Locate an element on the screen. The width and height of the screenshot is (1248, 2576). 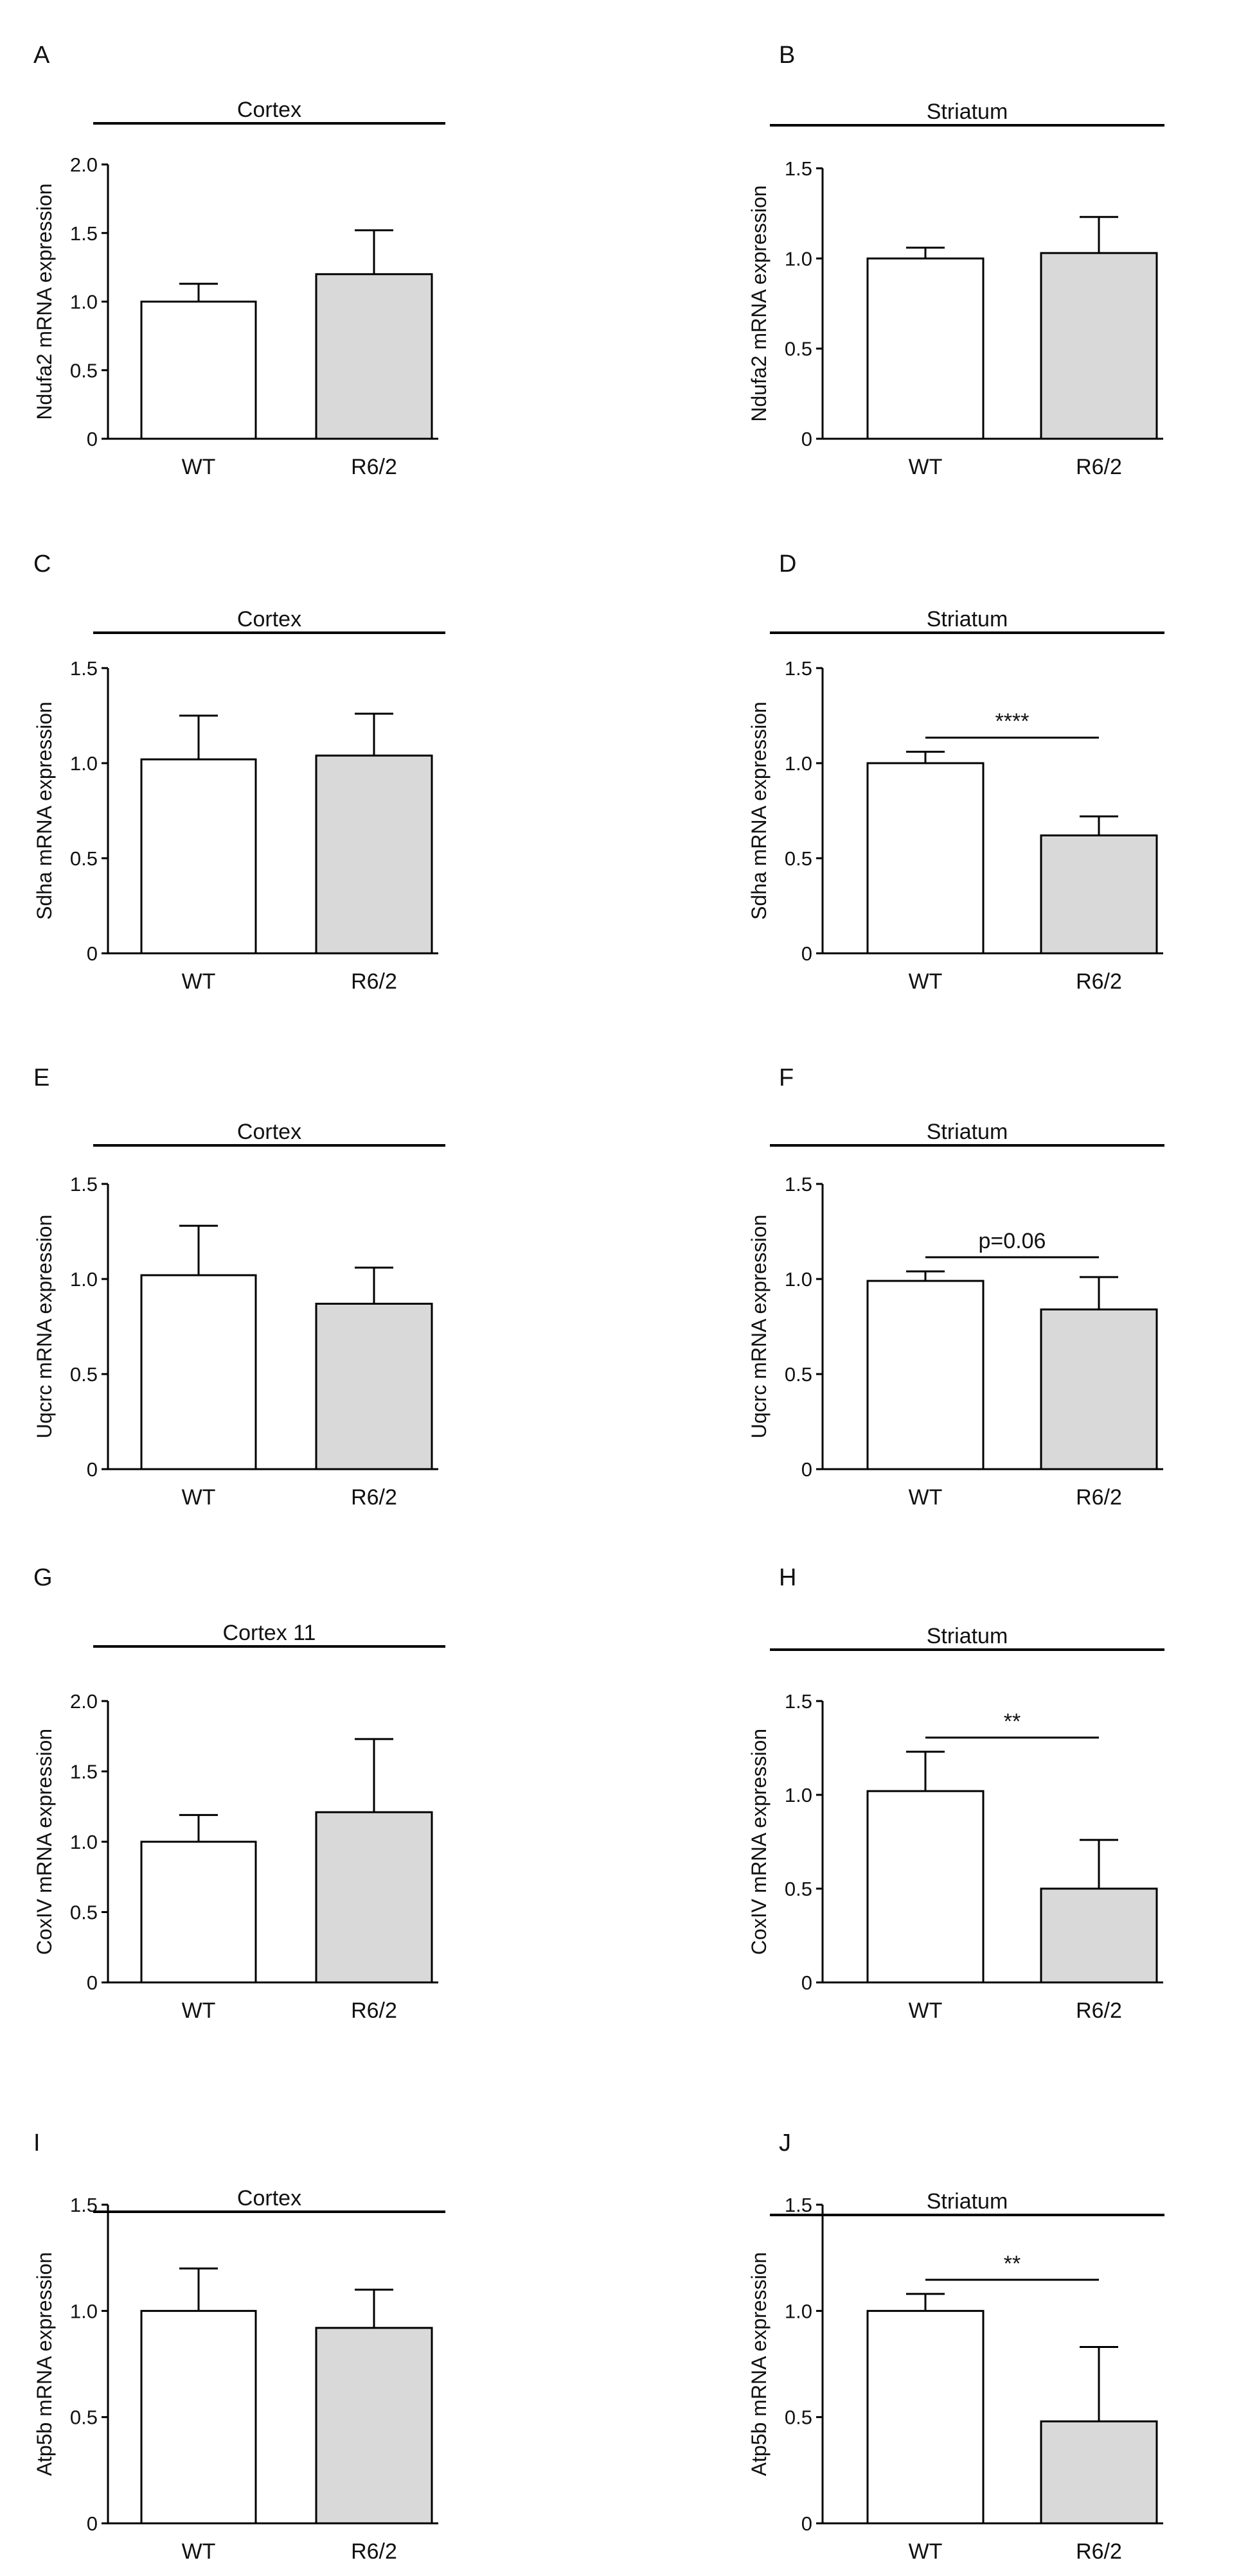
y-tick-label-e-2: 1.0 is located at coordinates (84, 1279).